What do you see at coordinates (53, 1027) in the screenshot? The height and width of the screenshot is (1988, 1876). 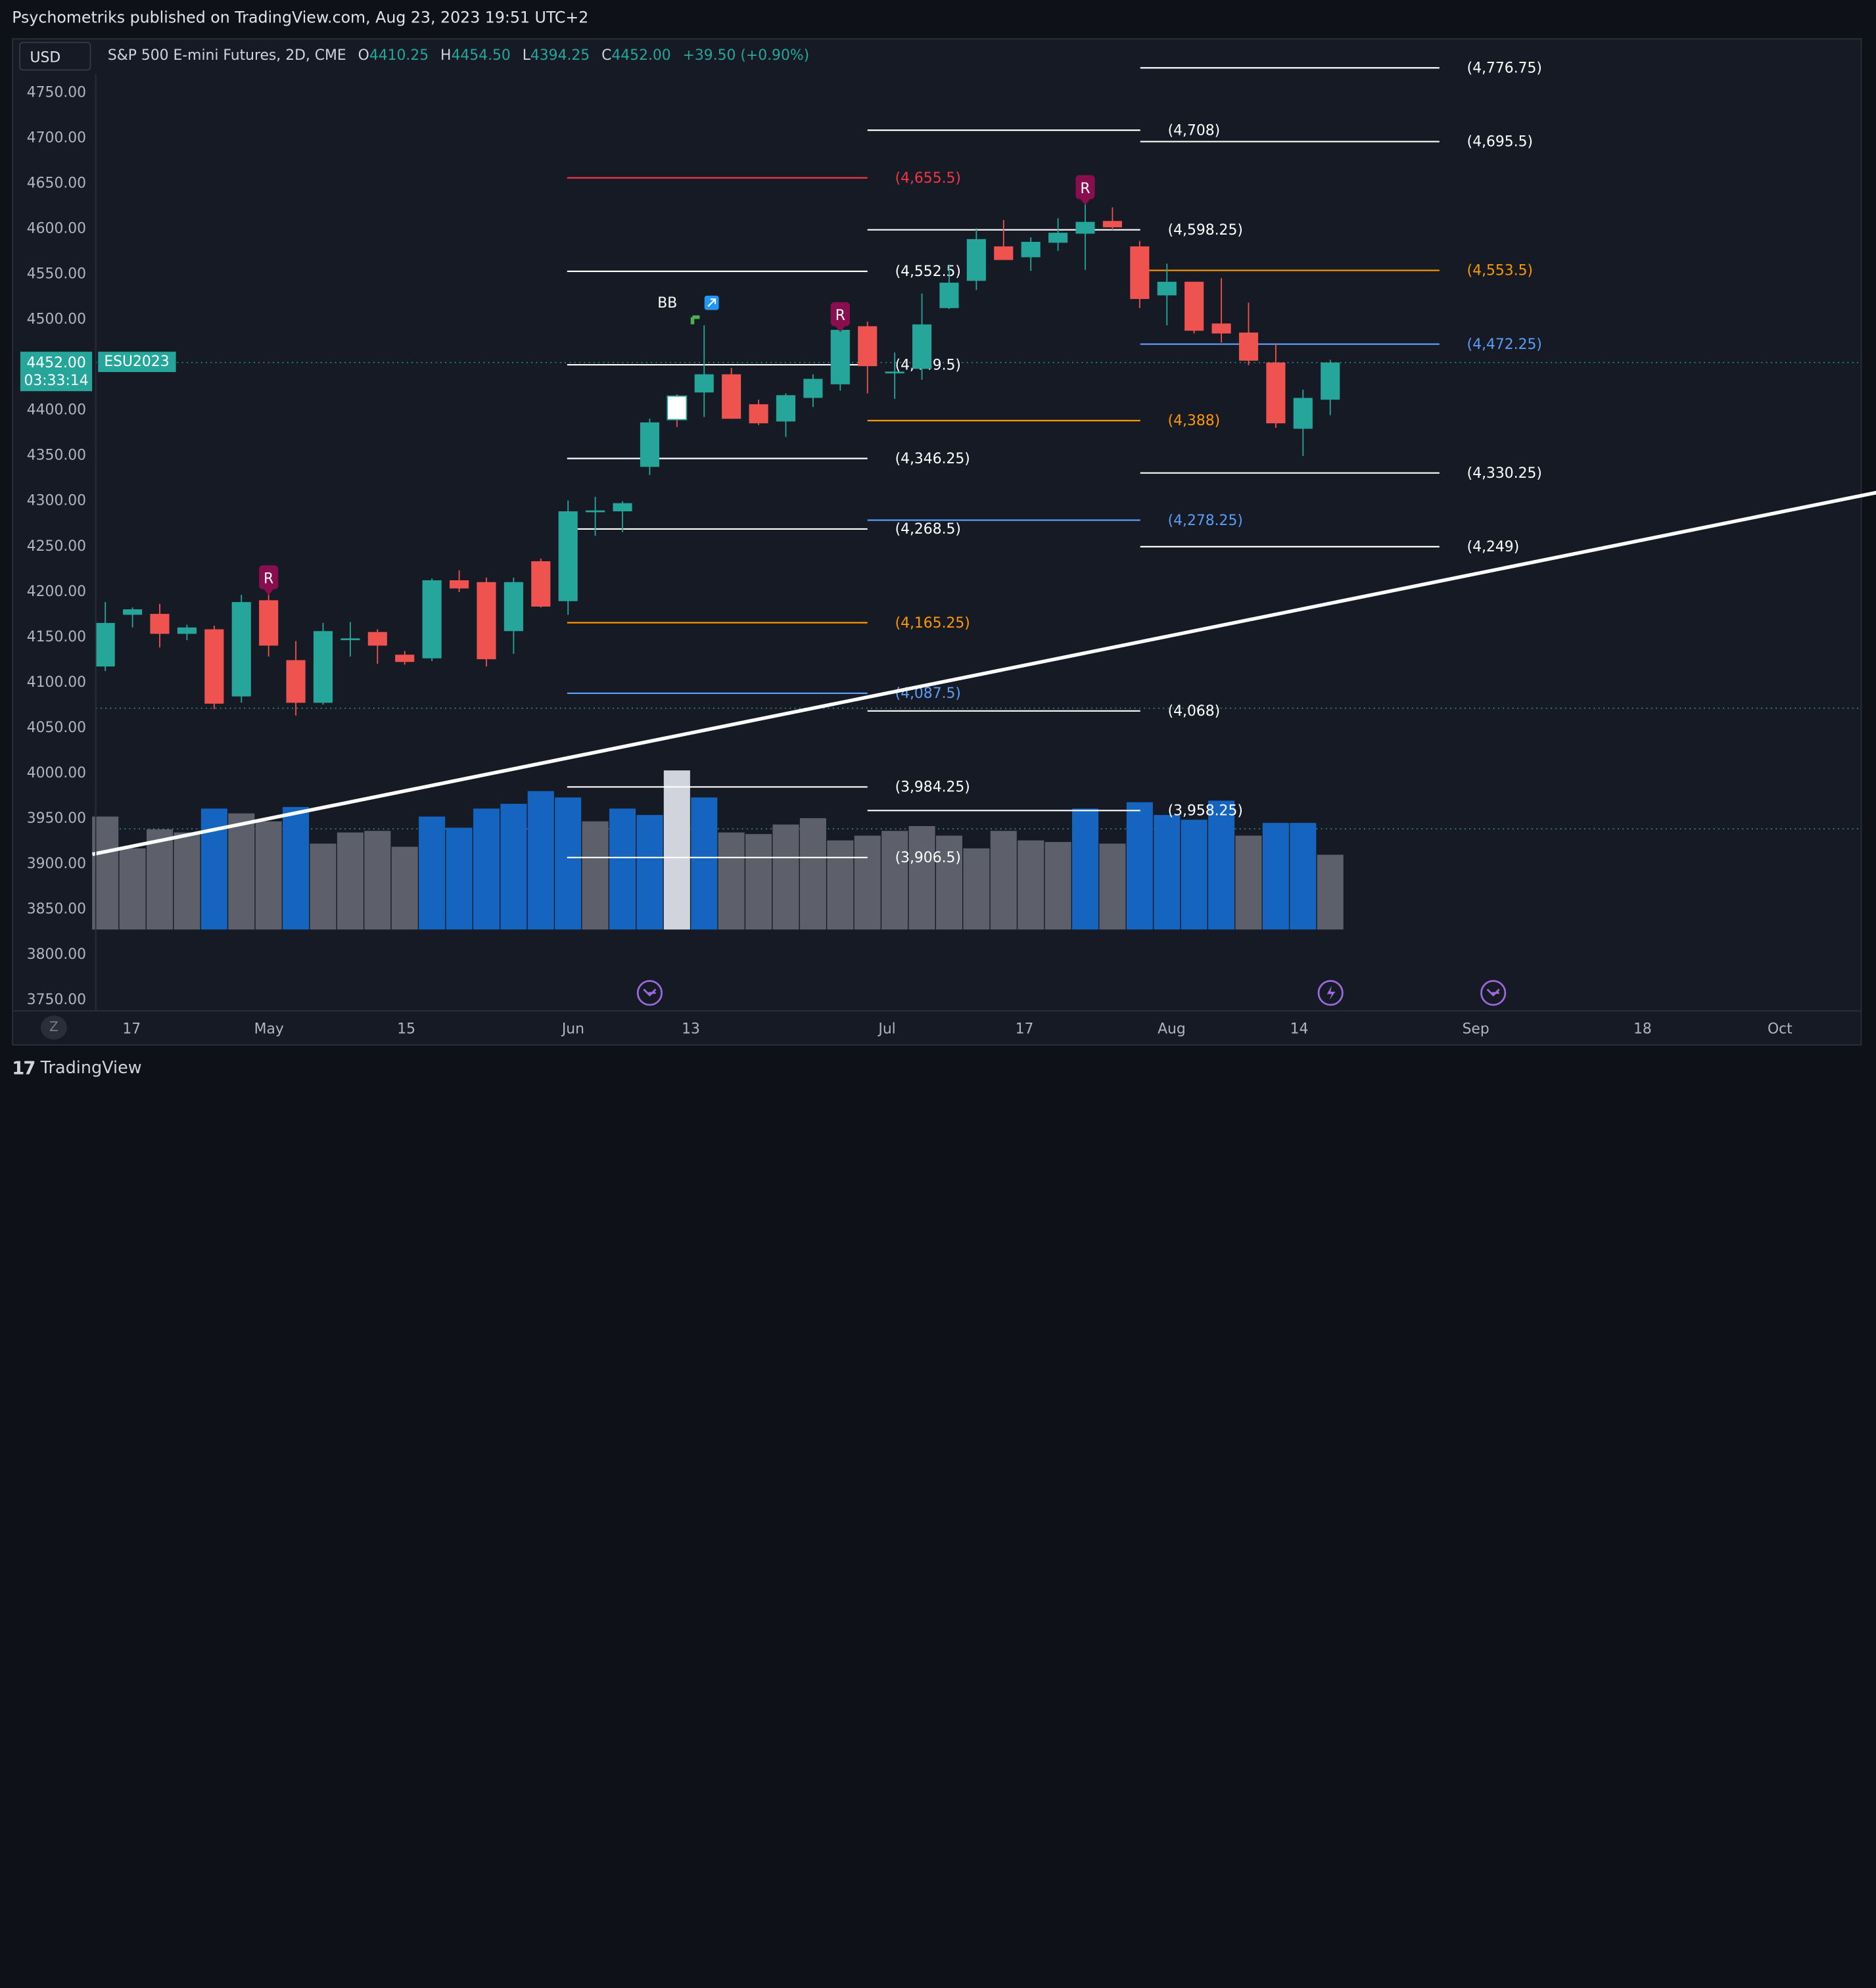 I see `timezone-button: Z` at bounding box center [53, 1027].